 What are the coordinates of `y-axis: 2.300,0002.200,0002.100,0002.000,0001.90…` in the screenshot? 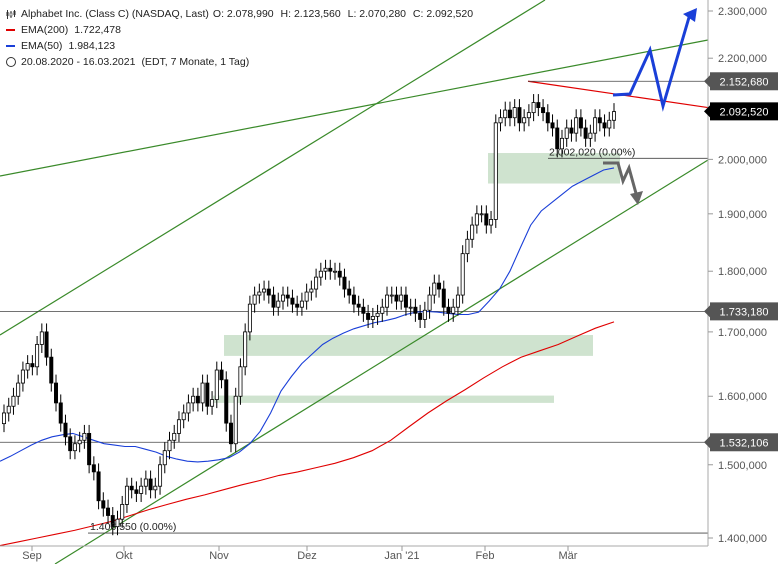 It's located at (737, 275).